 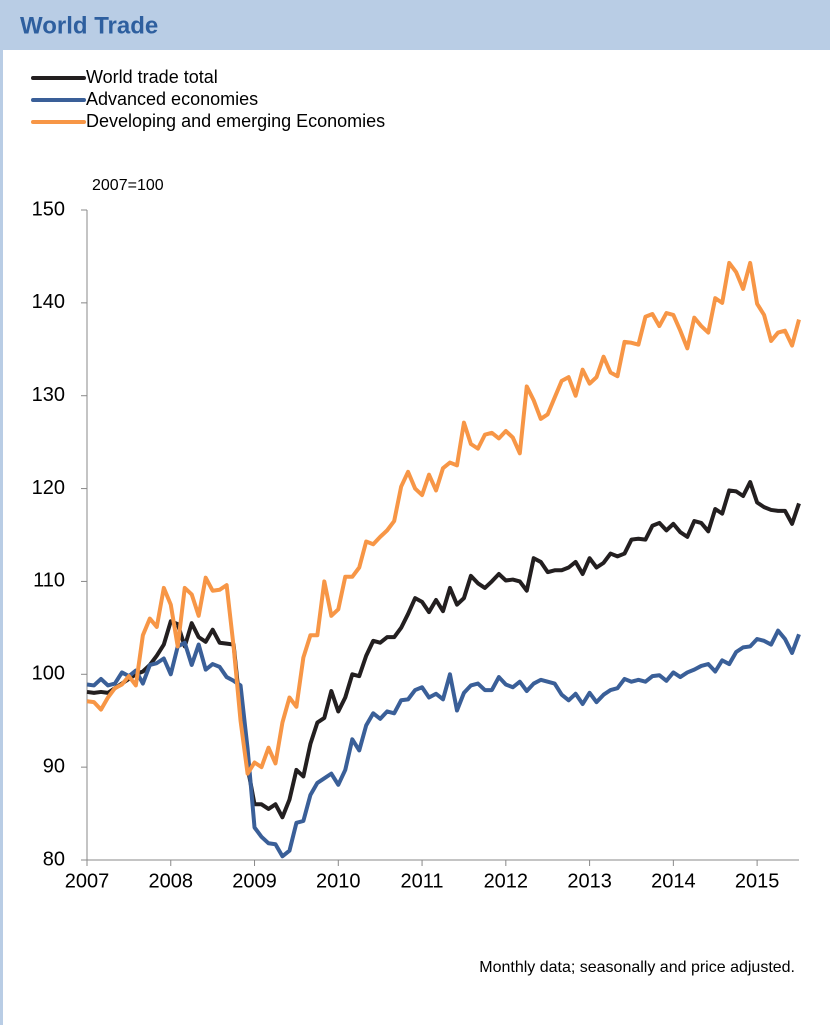 What do you see at coordinates (48, 209) in the screenshot?
I see `y-tick-label: 150` at bounding box center [48, 209].